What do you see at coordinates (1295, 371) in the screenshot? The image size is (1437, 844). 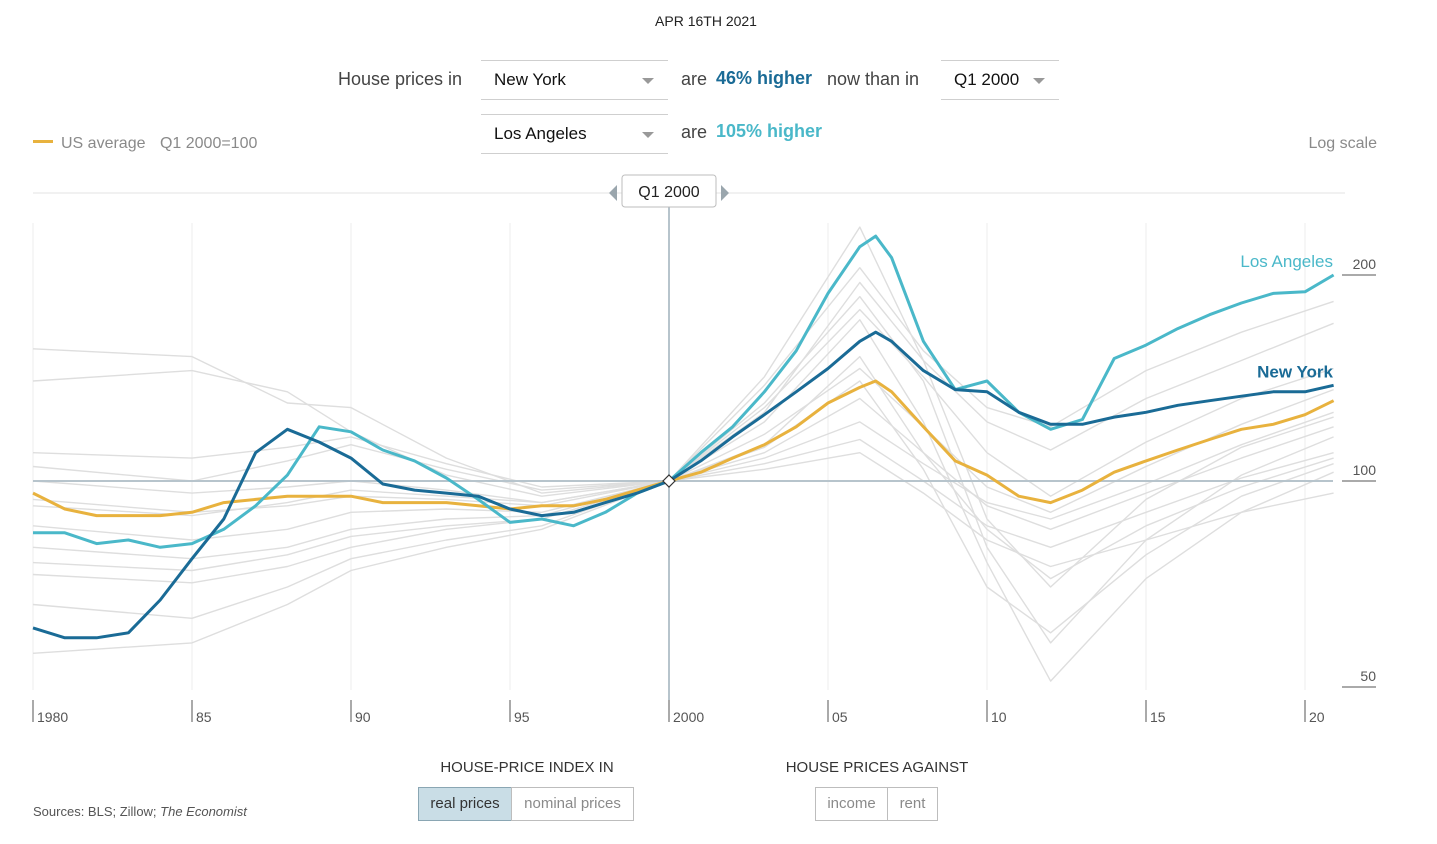 I see `series-label-new-york: New York` at bounding box center [1295, 371].